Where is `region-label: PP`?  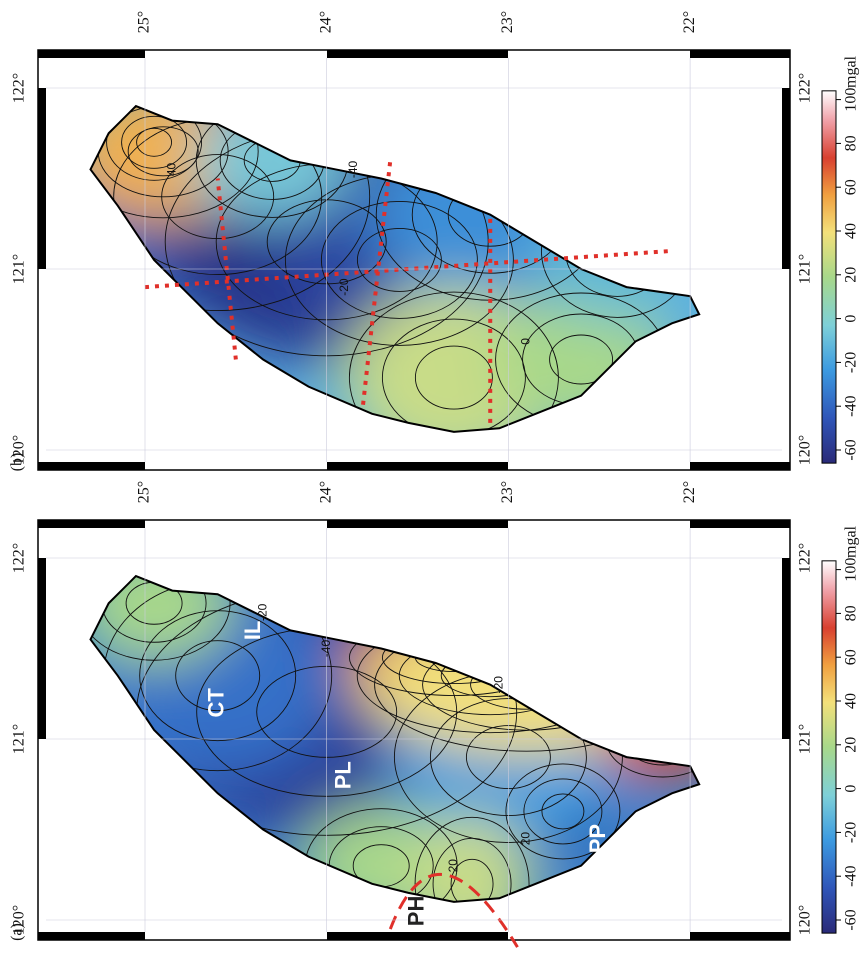
region-label: PP is located at coordinates (597, 838).